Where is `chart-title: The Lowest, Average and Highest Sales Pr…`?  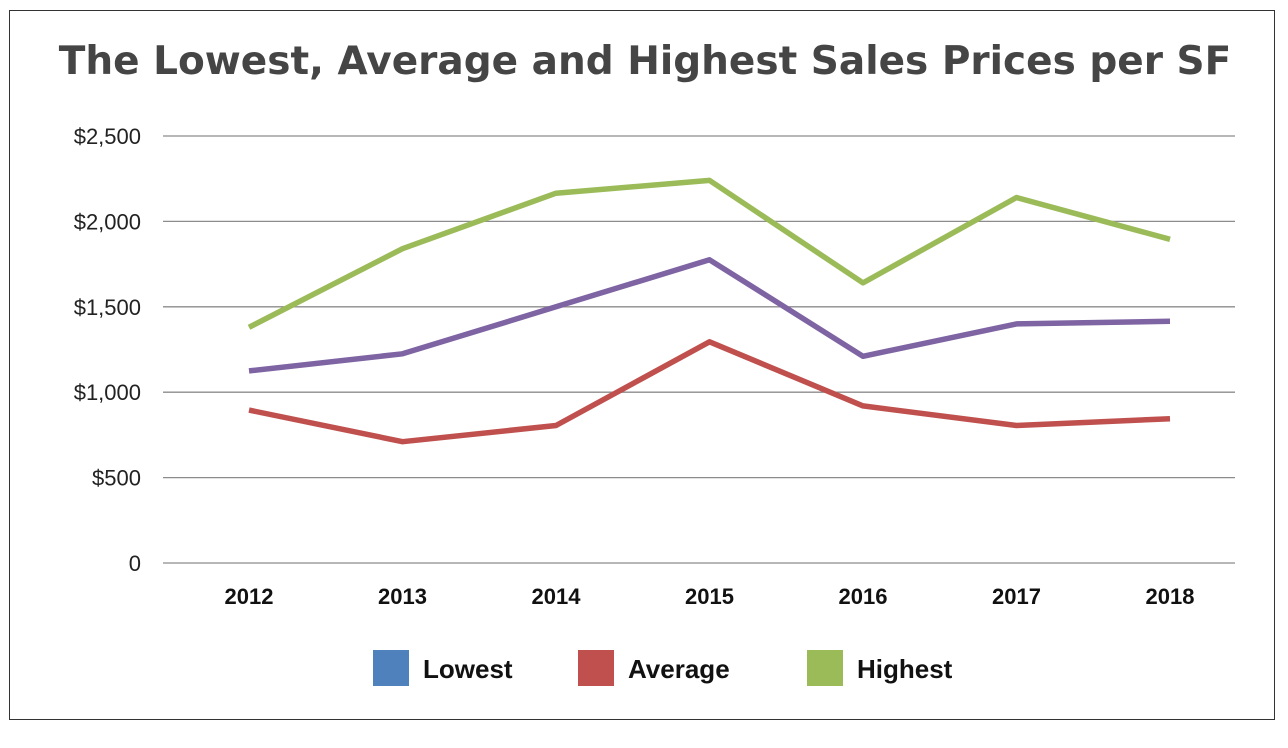
chart-title: The Lowest, Average and Highest Sales Pr… is located at coordinates (645, 61).